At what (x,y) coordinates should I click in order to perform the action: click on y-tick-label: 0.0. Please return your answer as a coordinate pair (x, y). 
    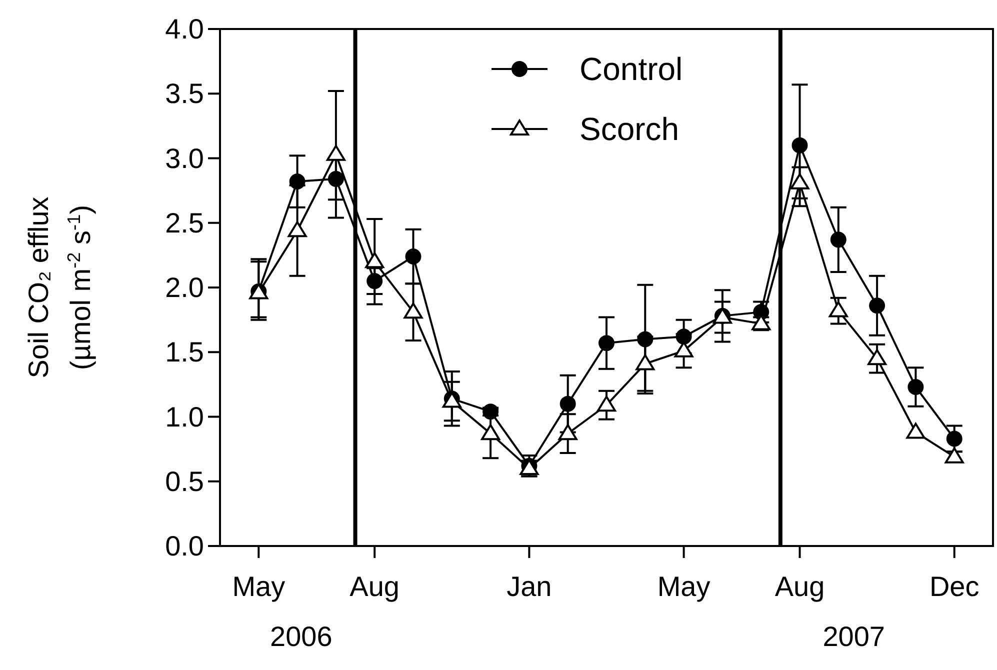
    Looking at the image, I should click on (184, 546).